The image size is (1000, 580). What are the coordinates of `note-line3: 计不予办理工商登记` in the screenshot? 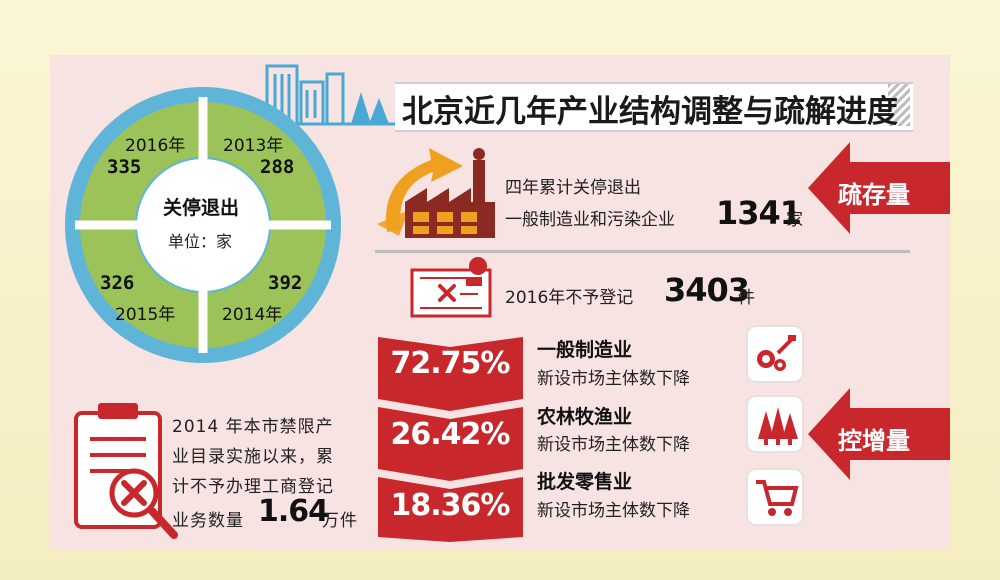 It's located at (253, 487).